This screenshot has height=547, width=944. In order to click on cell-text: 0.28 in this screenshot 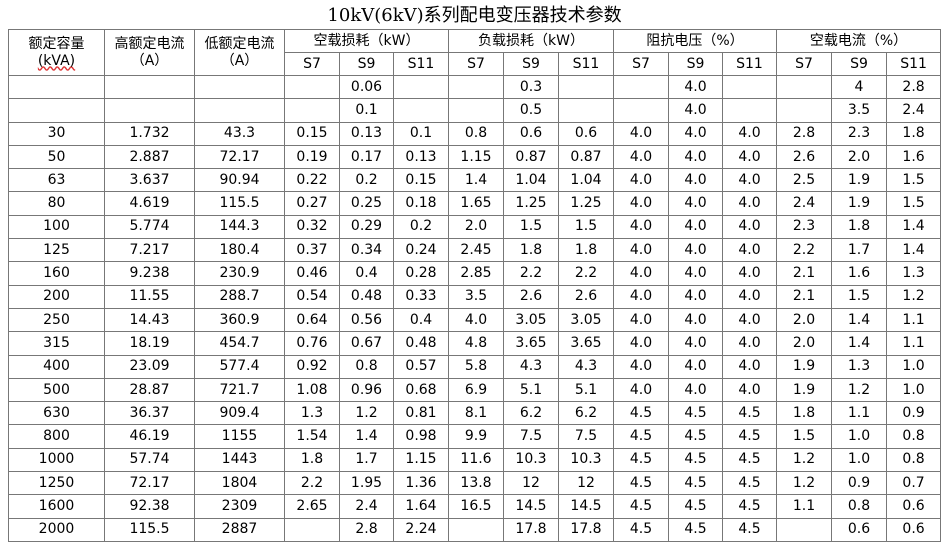, I will do `click(421, 273)`.